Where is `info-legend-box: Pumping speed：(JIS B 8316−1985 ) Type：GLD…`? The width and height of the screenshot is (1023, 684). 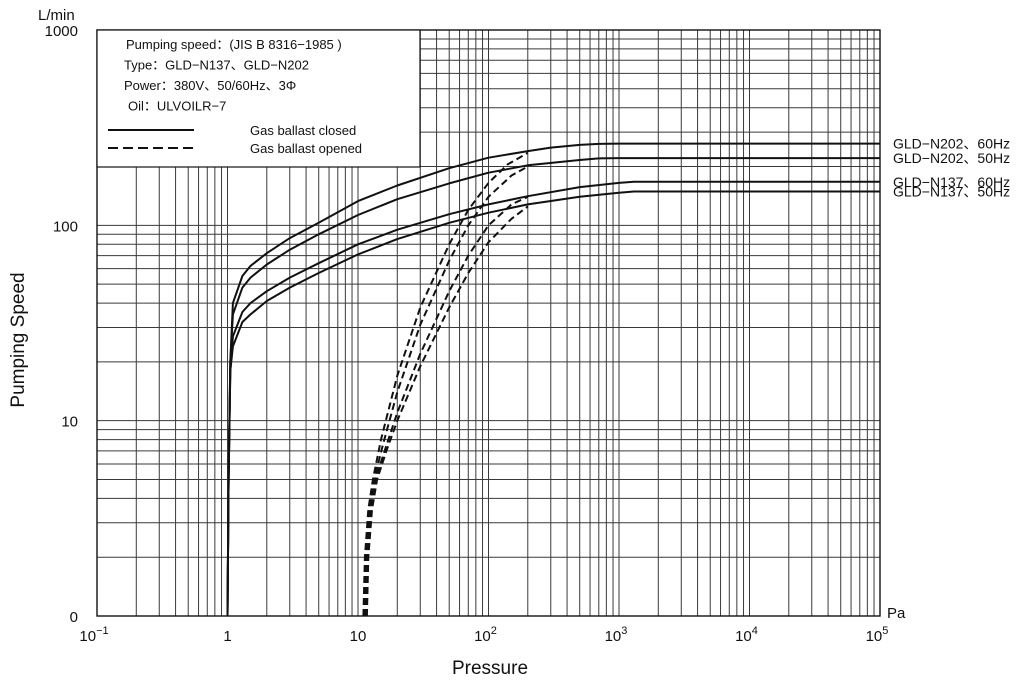
info-legend-box: Pumping speed：(JIS B 8316−1985 ) Type：GLD… is located at coordinates (258, 98).